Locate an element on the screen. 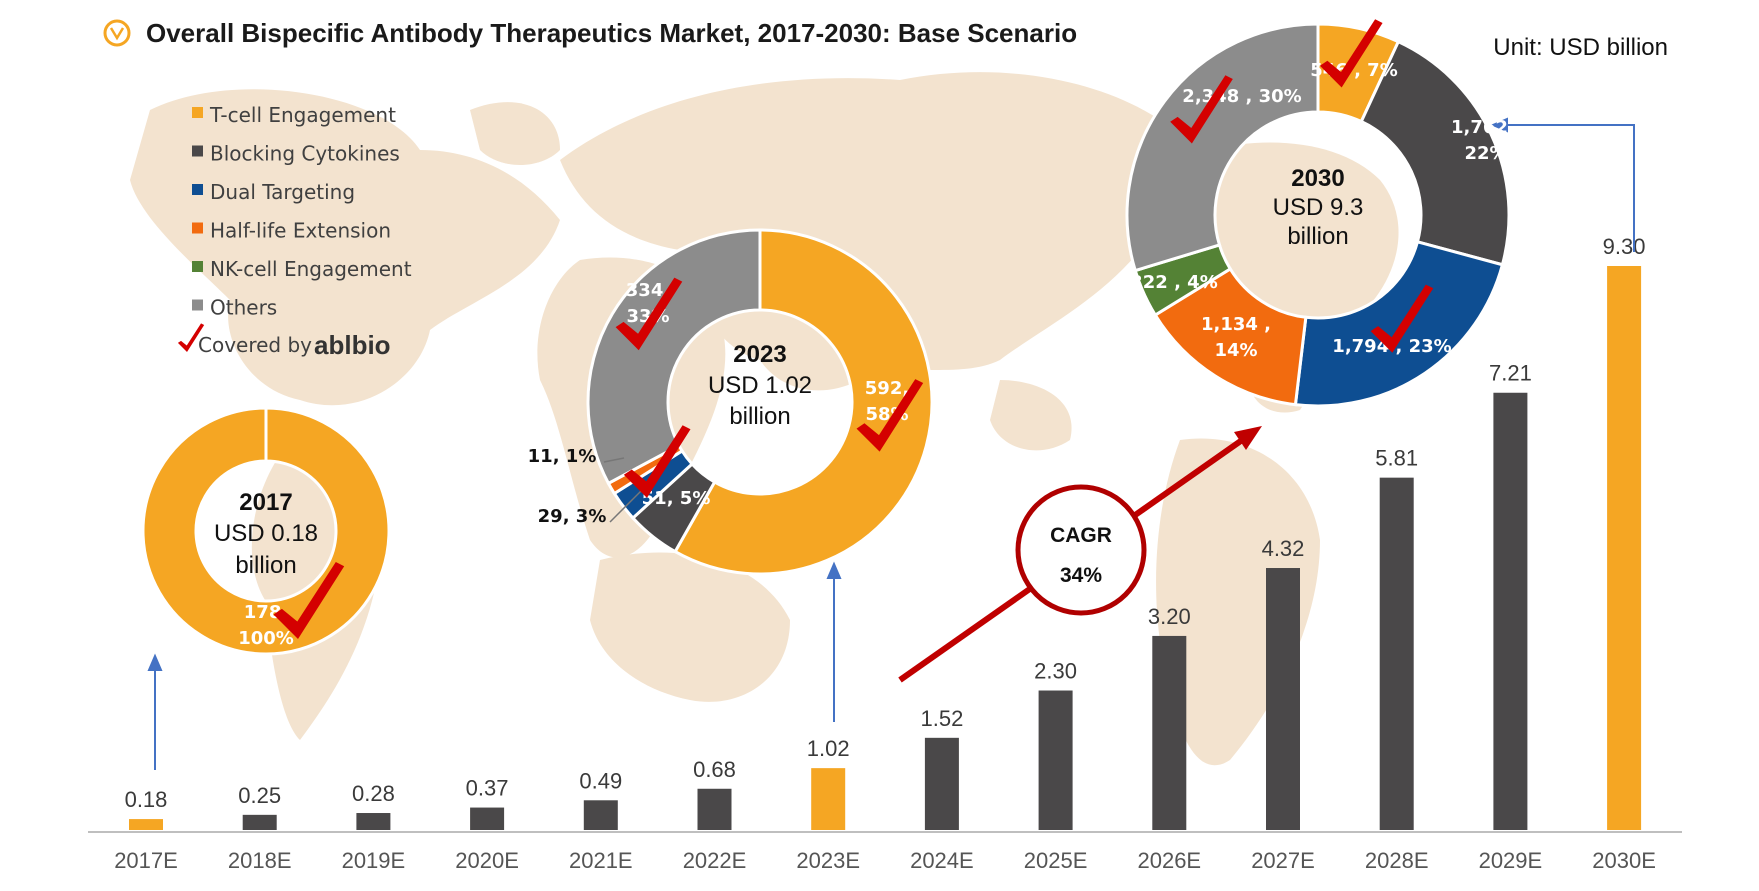 The width and height of the screenshot is (1759, 891). x-tick-label: 2028E is located at coordinates (1397, 860).